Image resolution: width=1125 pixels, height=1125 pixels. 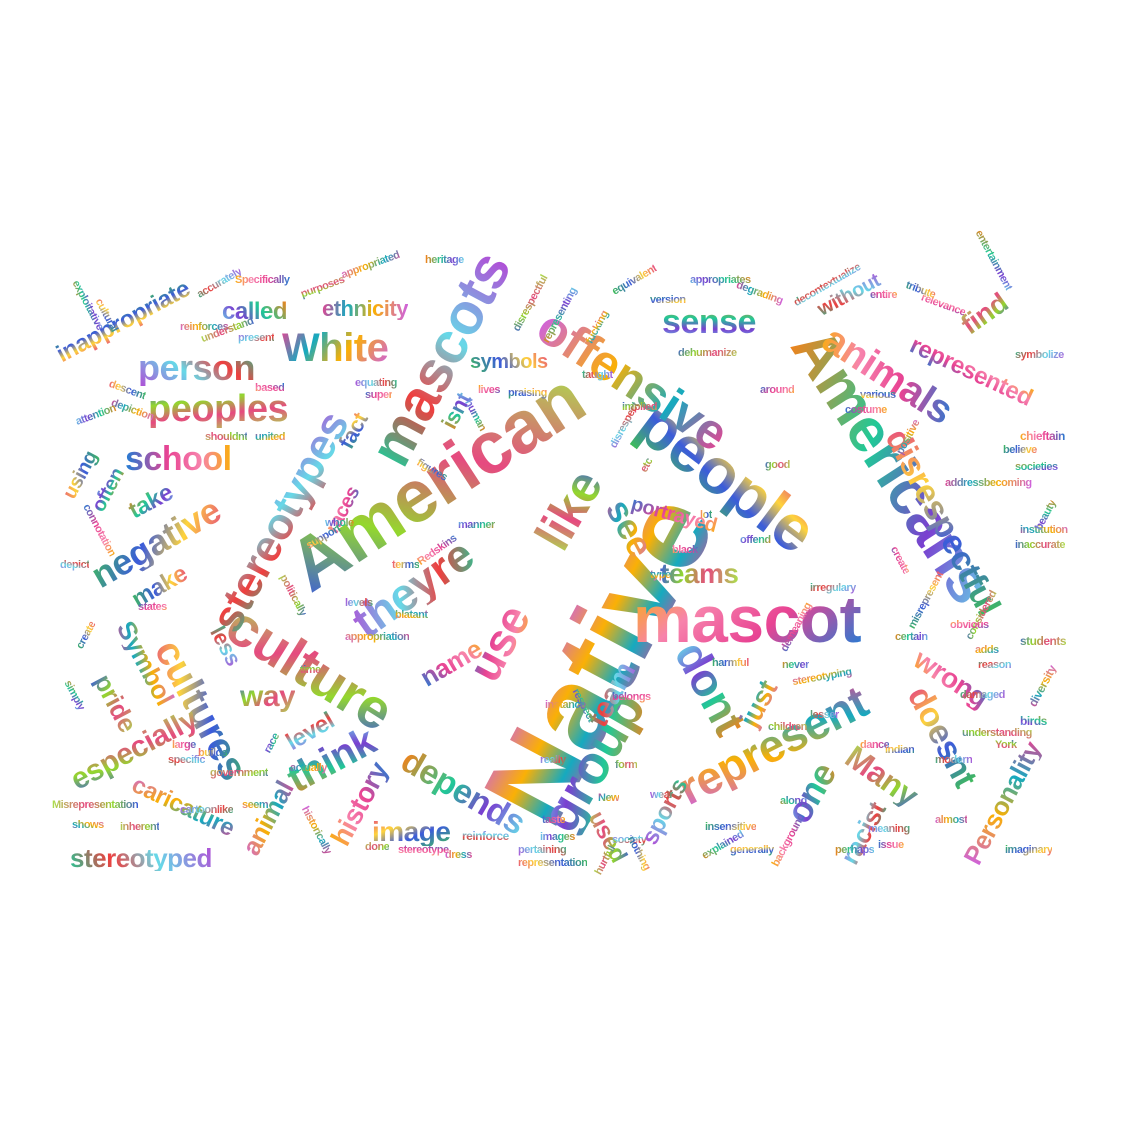 I want to click on cloud-word: along, so click(x=793, y=801).